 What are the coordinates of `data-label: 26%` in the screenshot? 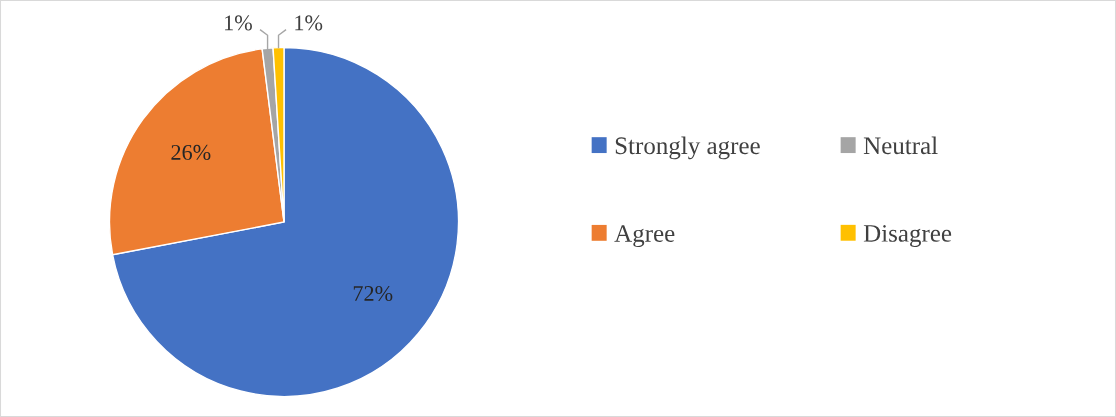 It's located at (191, 152).